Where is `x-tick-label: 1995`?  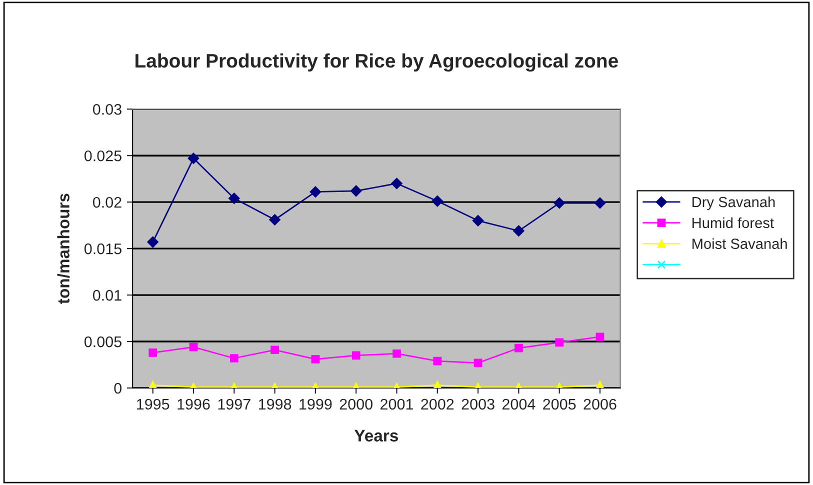
x-tick-label: 1995 is located at coordinates (153, 404).